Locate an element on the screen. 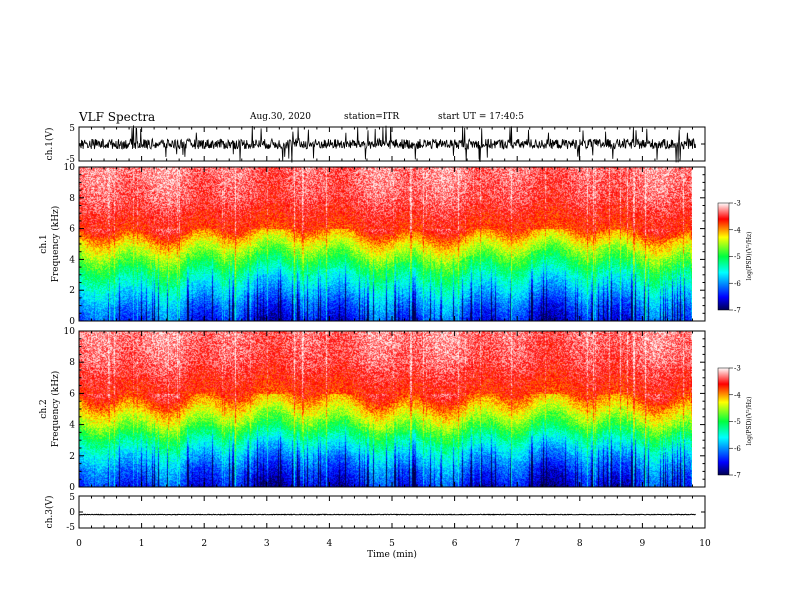 Image resolution: width=792 pixels, height=612 pixels. x-tick-label: 2 is located at coordinates (204, 544).